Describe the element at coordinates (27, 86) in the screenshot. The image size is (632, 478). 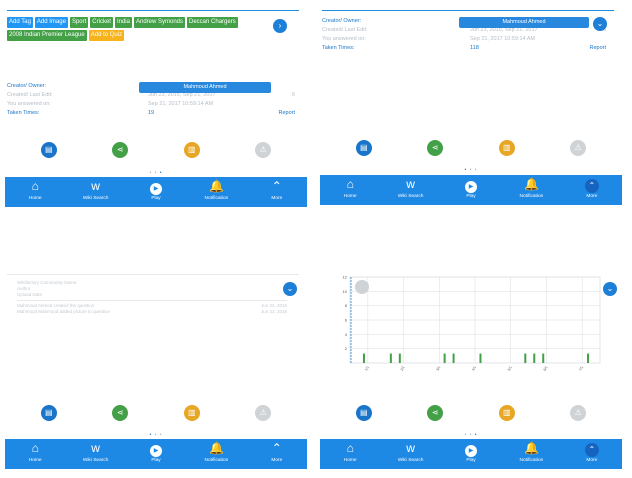
I see `creator-label: Creator/ Owner:` at that location.